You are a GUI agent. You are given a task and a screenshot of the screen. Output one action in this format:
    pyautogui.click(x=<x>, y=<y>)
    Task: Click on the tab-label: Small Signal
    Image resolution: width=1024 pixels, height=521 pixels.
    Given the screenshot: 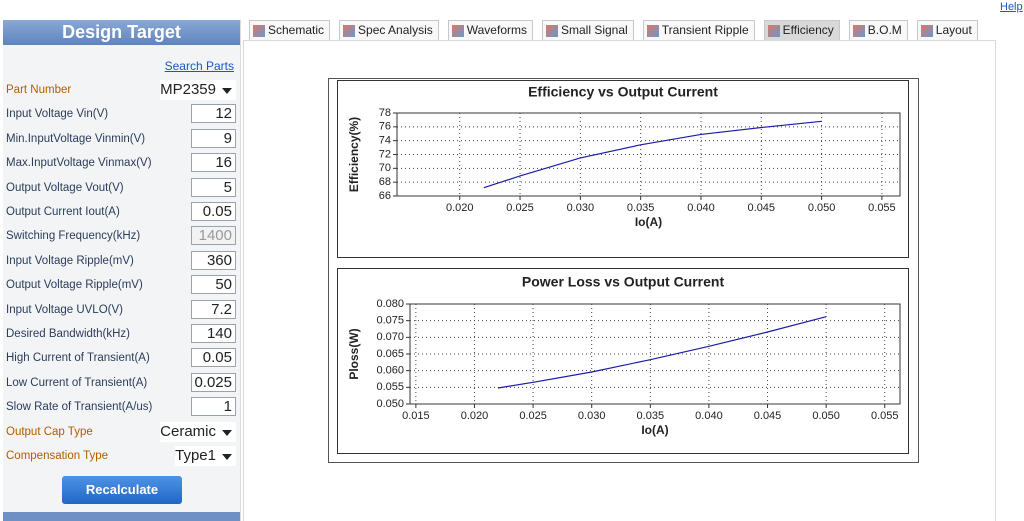 What is the action you would take?
    pyautogui.click(x=594, y=30)
    